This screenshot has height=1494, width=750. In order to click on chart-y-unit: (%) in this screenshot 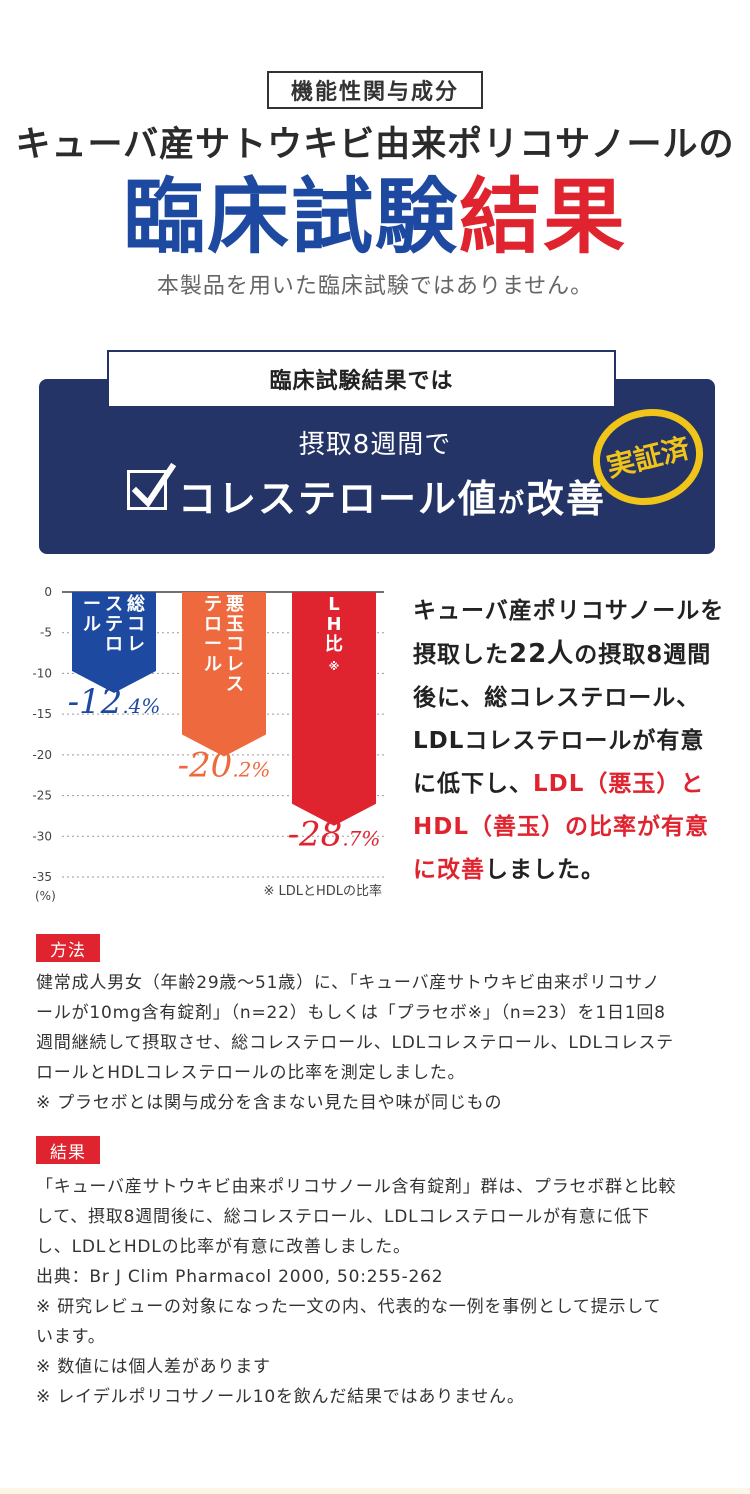, I will do `click(45, 896)`.